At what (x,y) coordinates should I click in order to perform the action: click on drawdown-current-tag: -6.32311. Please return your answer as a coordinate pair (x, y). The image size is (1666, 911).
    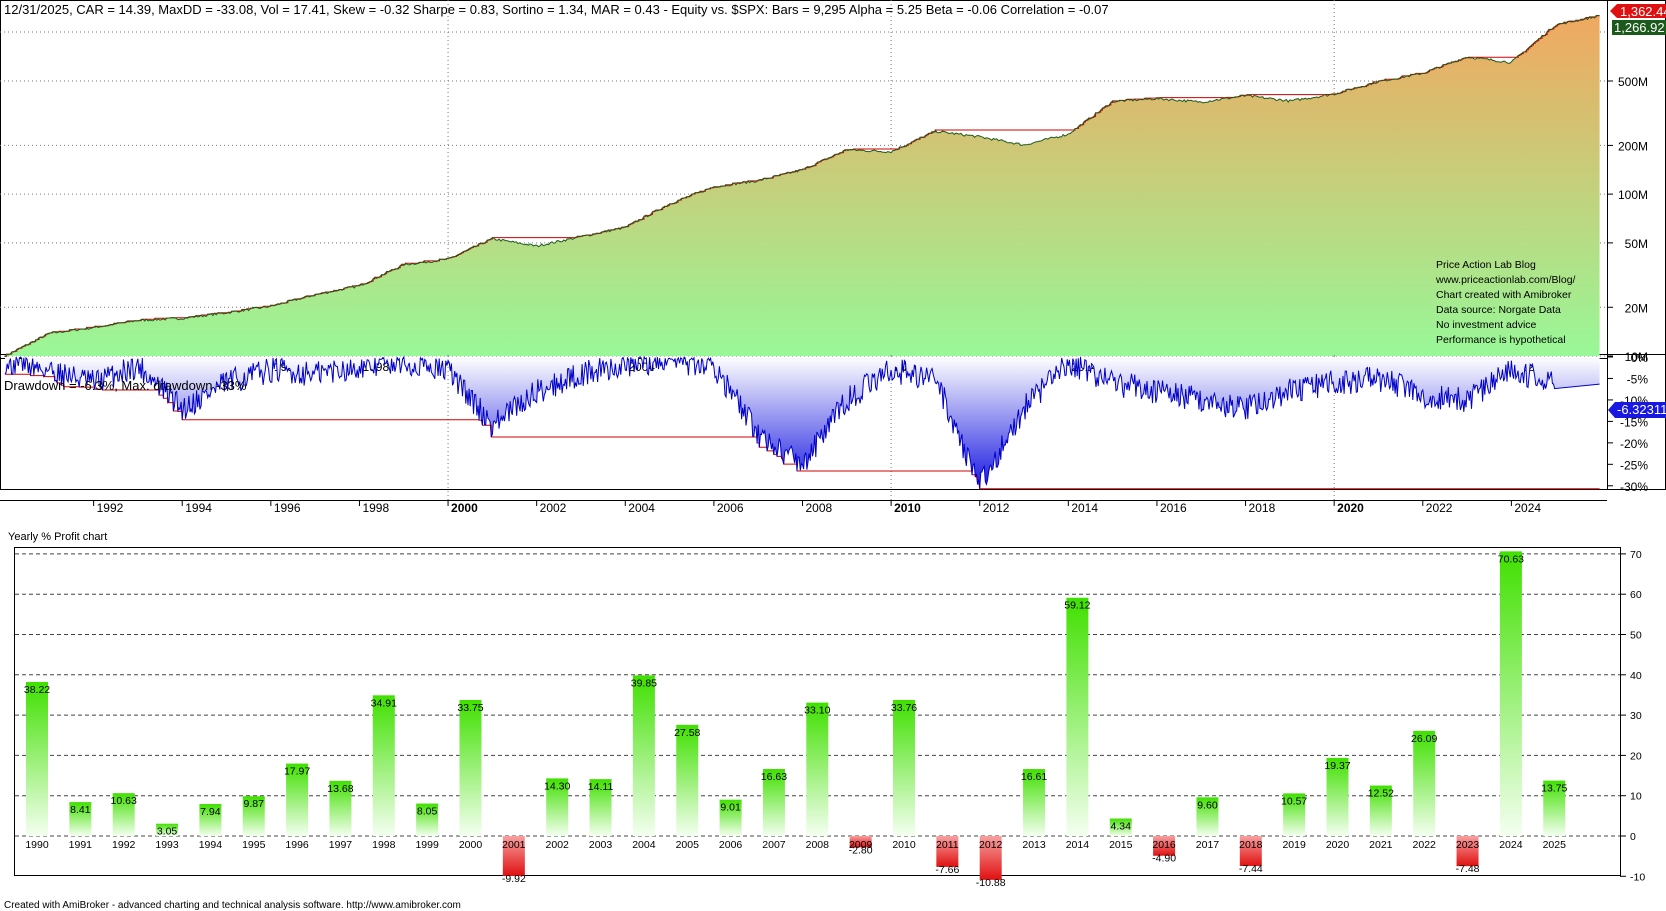
    Looking at the image, I should click on (1637, 410).